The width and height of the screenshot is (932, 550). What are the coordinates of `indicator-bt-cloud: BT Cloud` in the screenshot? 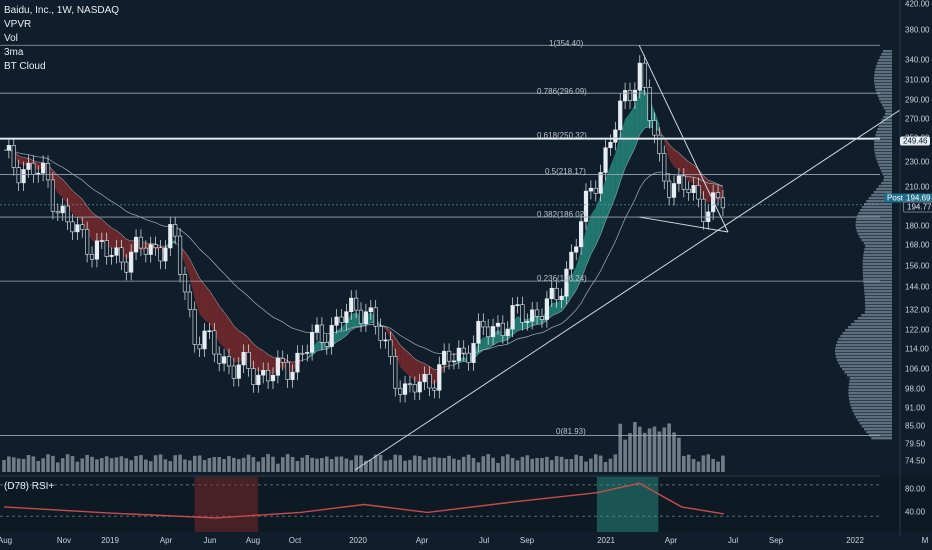 It's located at (25, 66).